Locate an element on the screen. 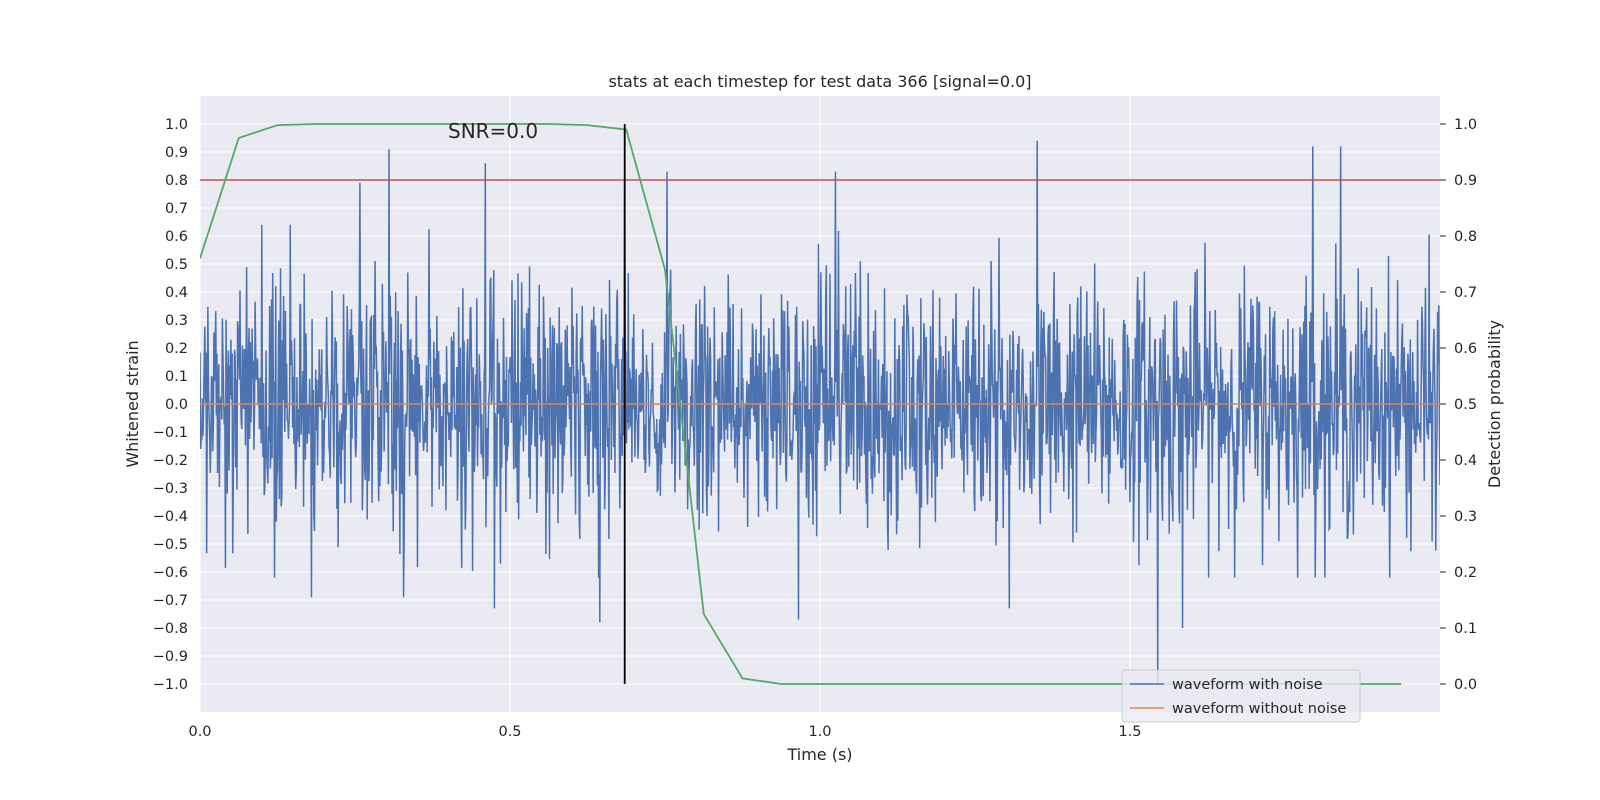 Image resolution: width=1600 pixels, height=800 pixels. y2-axis-ticks: 1.0 0.9 0.8 0.7 0.6 0.5 0.4 0.3 0.2 0.1 0.0 is located at coordinates (1458, 405).